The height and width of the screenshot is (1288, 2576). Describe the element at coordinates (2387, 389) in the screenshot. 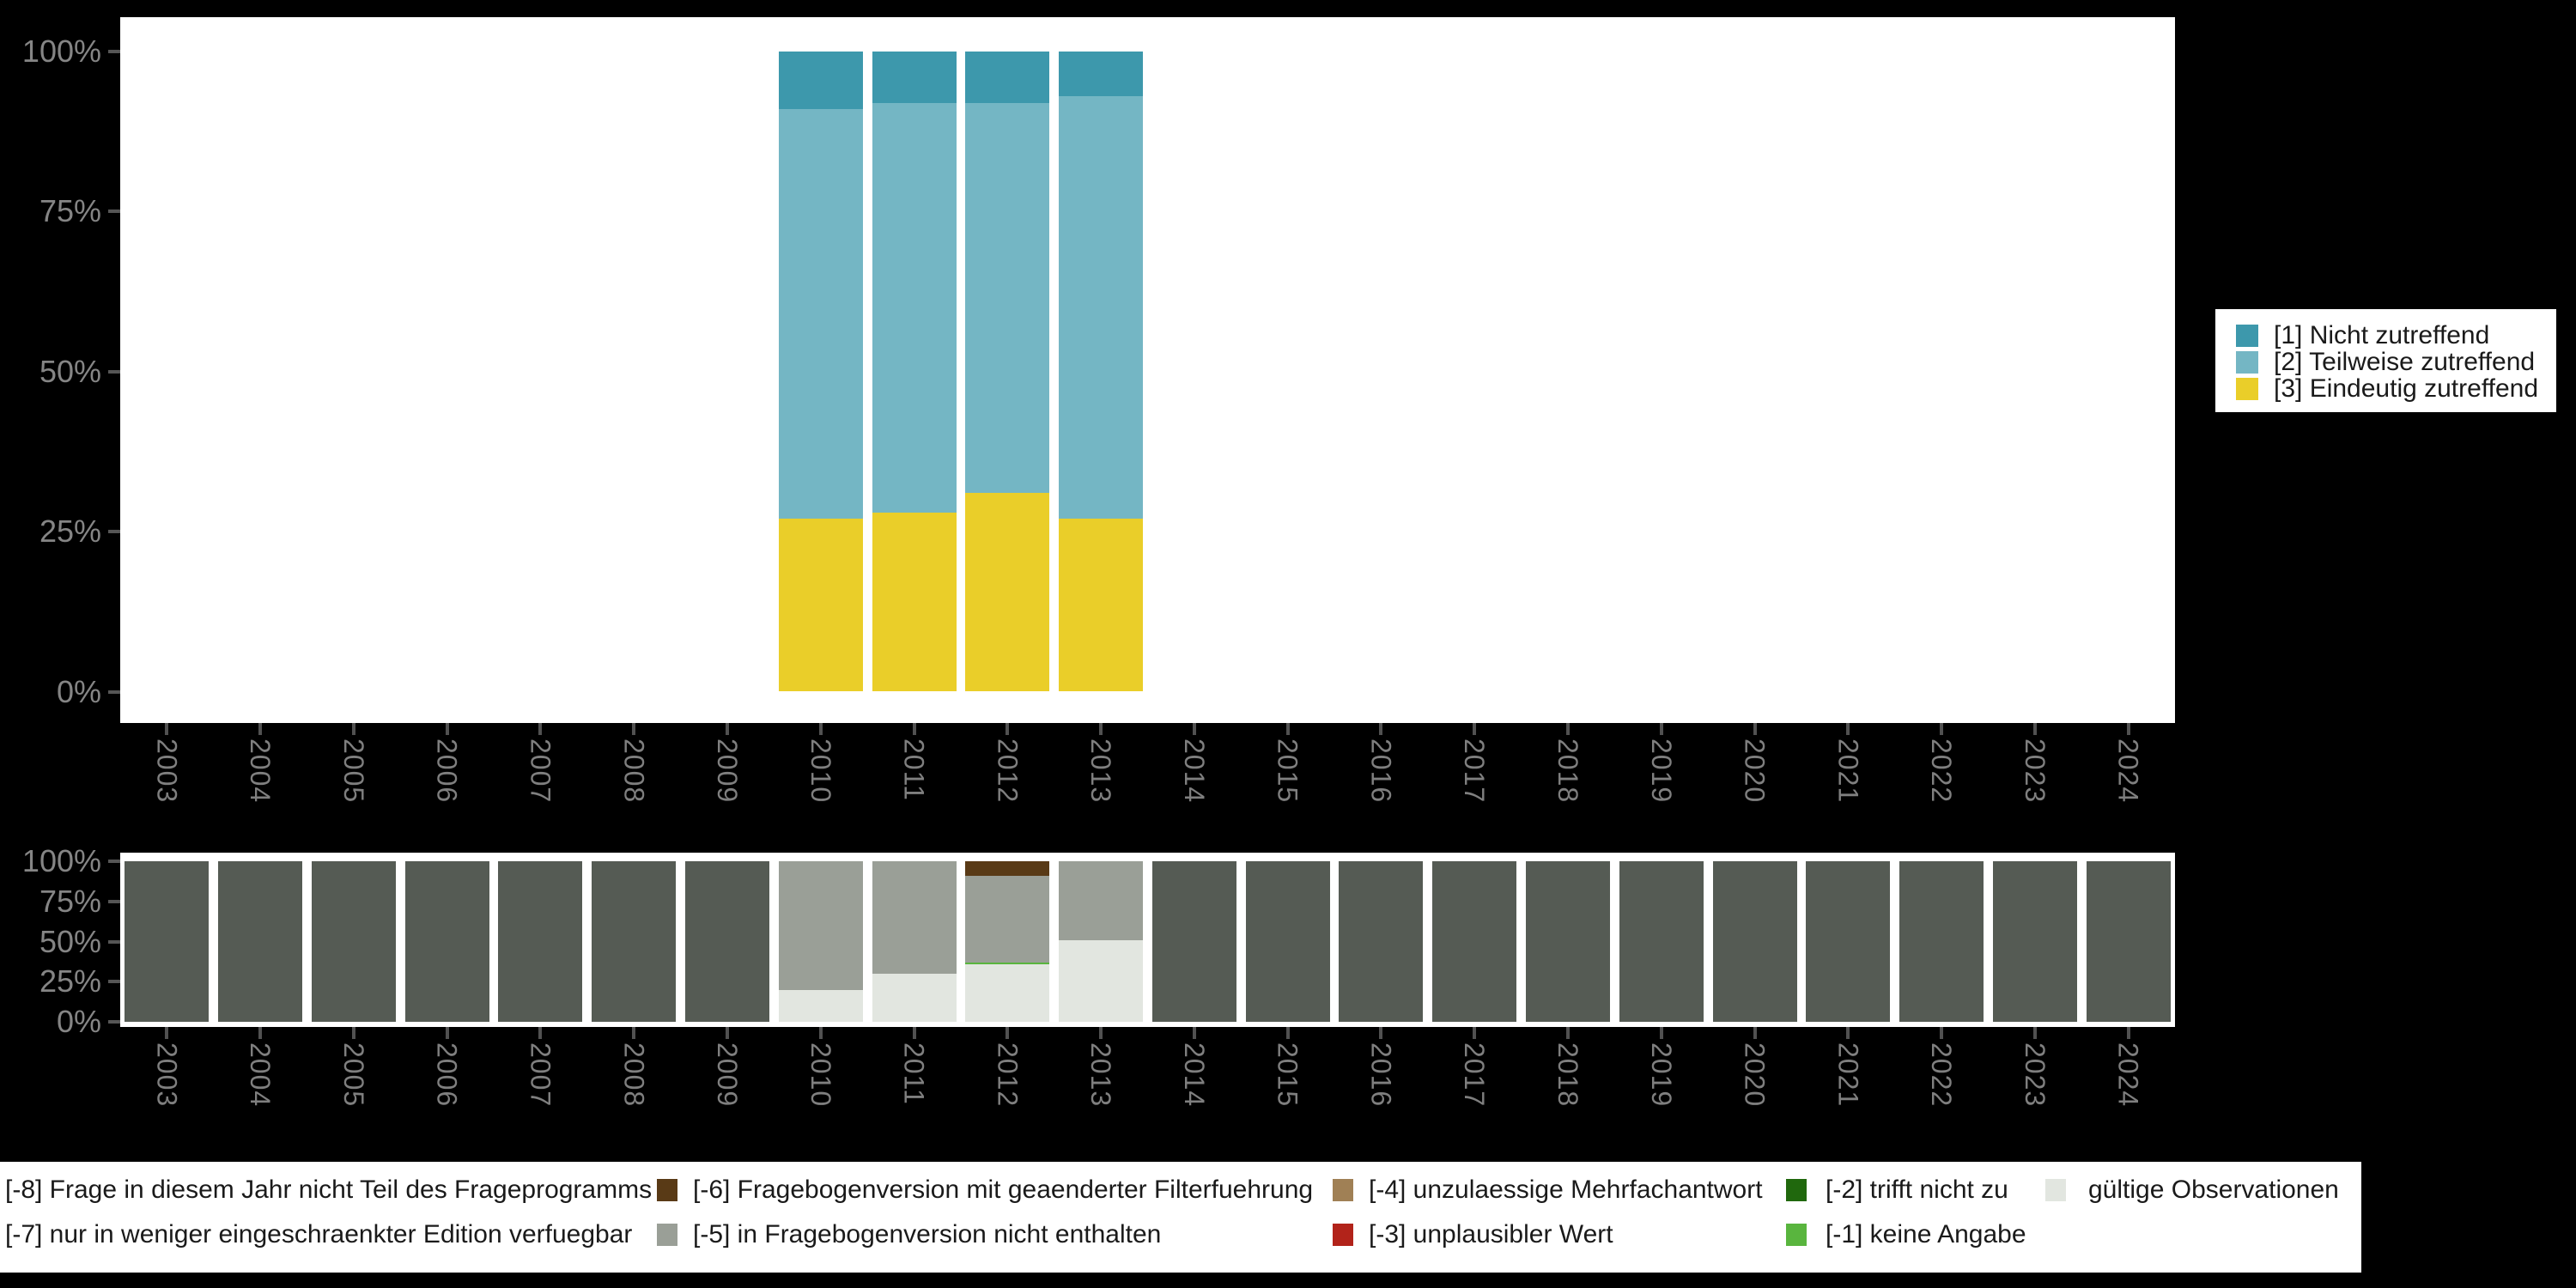

I see `legend-item: [3] Eindeutig zutreffend` at that location.